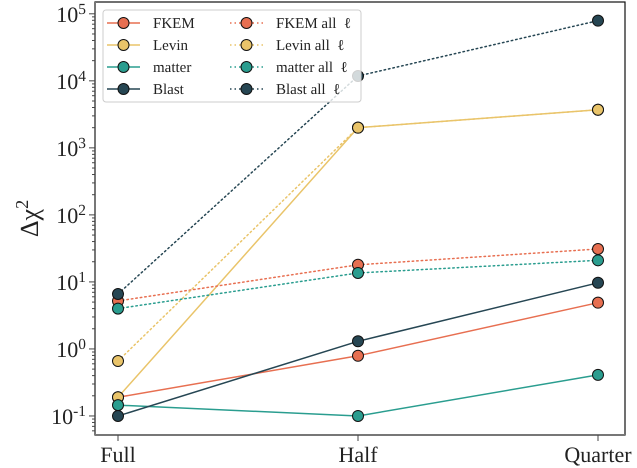 Image resolution: width=637 pixels, height=468 pixels. I want to click on y-tick-label: 10$^{-1}$, so click(68, 415).